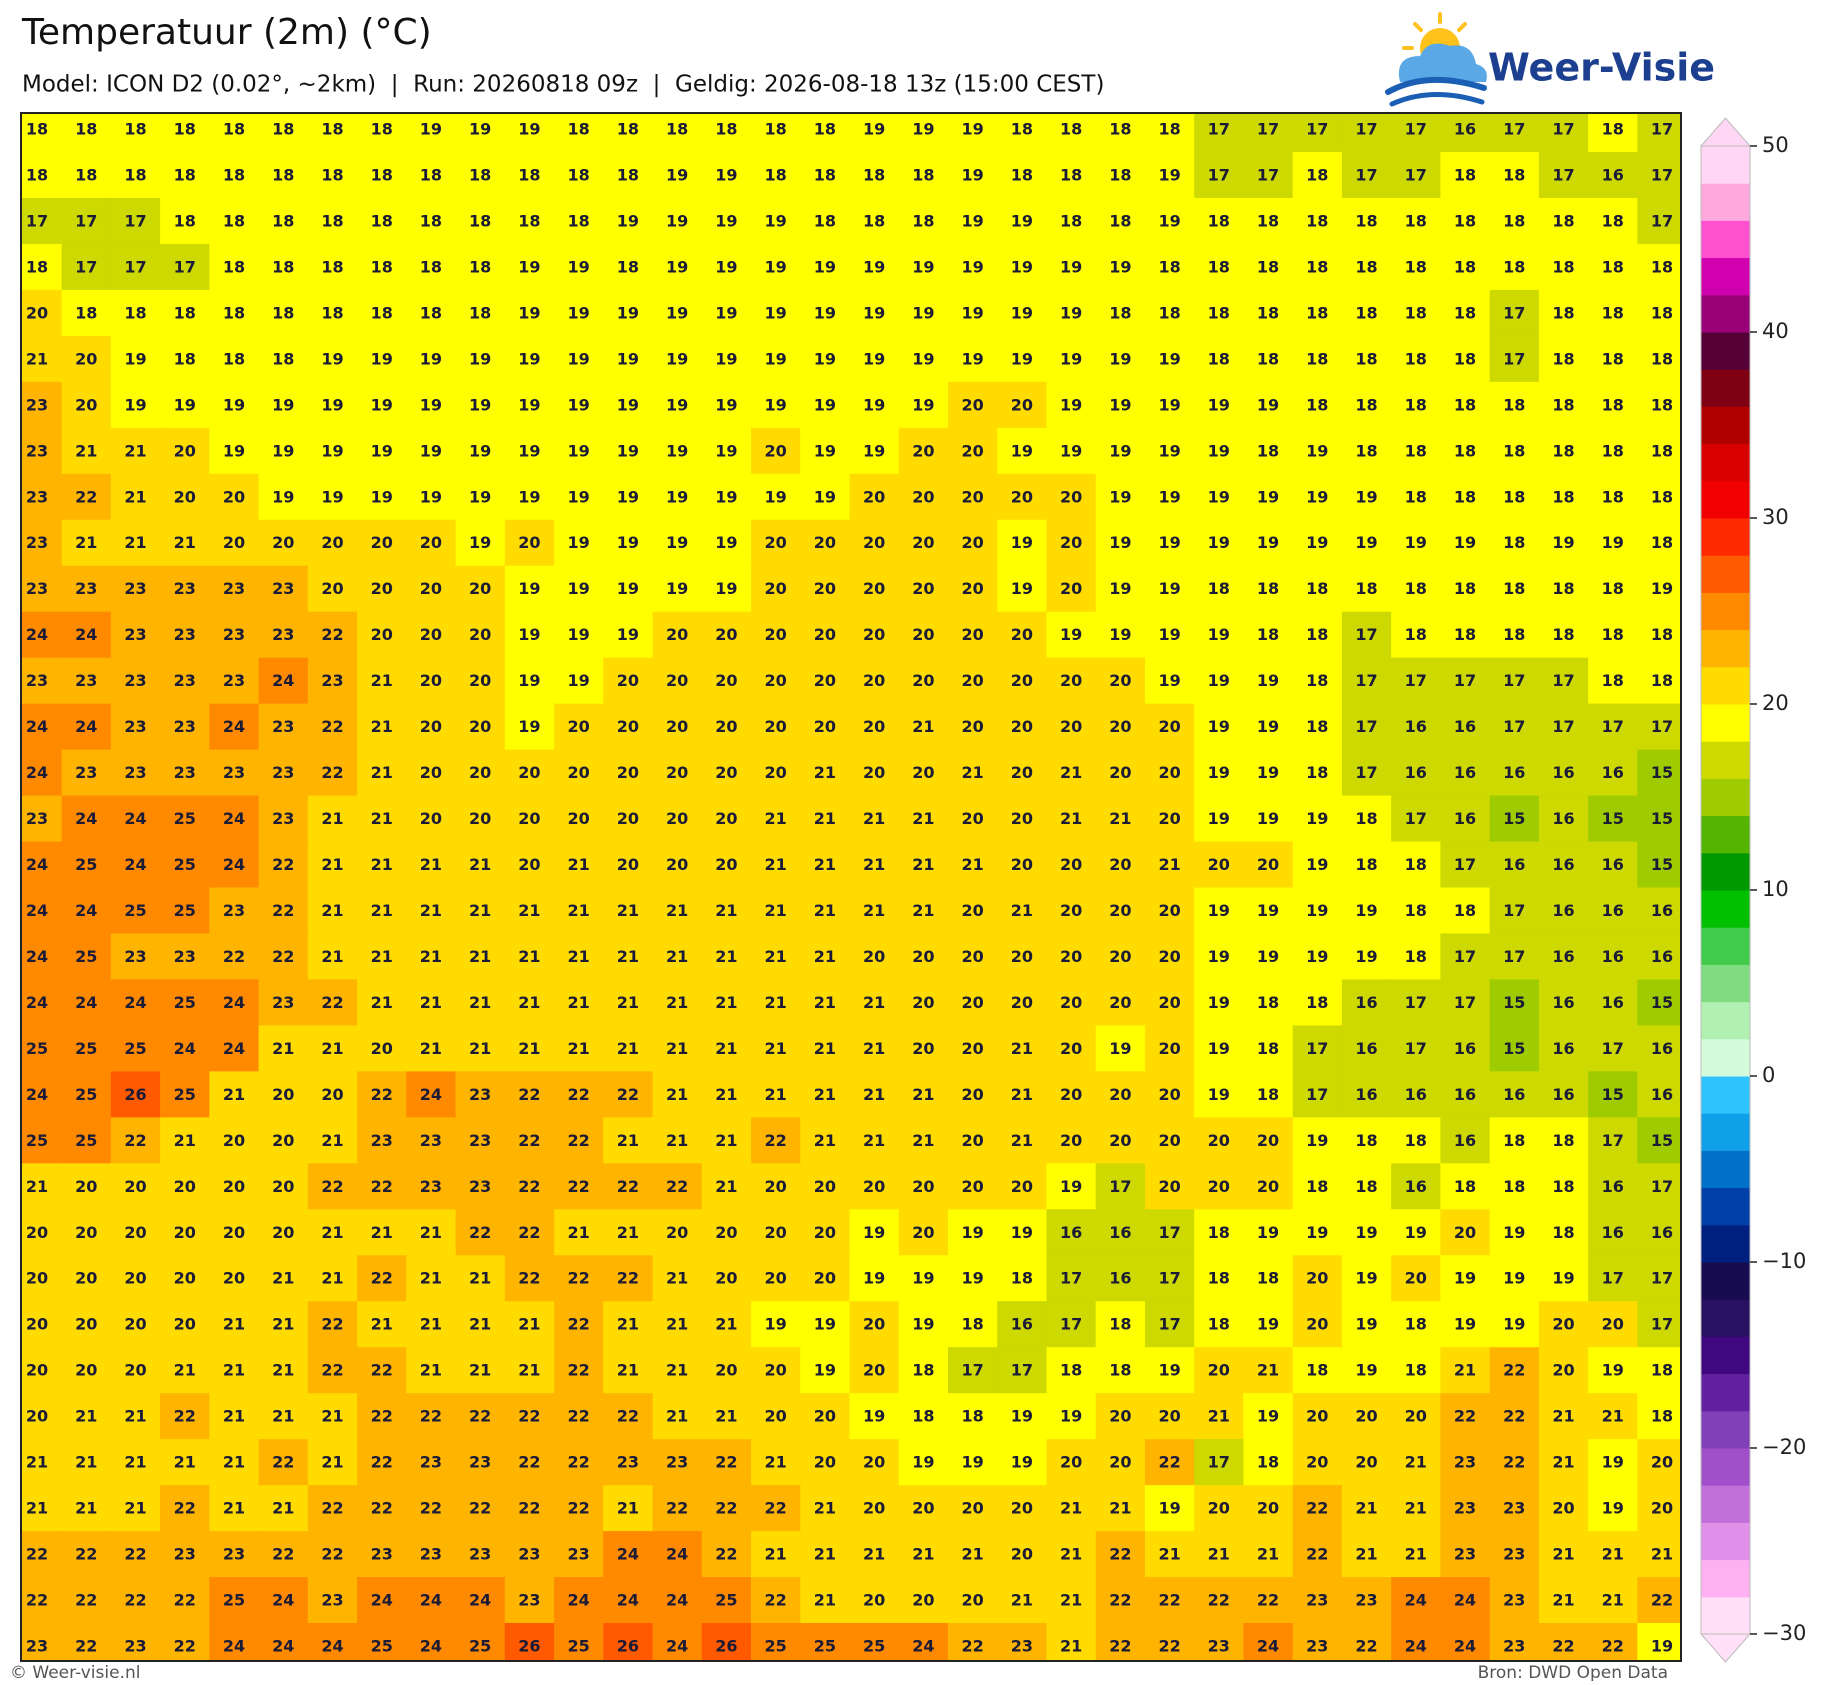  Describe the element at coordinates (726, 1600) in the screenshot. I see `temperature-label: 25` at that location.